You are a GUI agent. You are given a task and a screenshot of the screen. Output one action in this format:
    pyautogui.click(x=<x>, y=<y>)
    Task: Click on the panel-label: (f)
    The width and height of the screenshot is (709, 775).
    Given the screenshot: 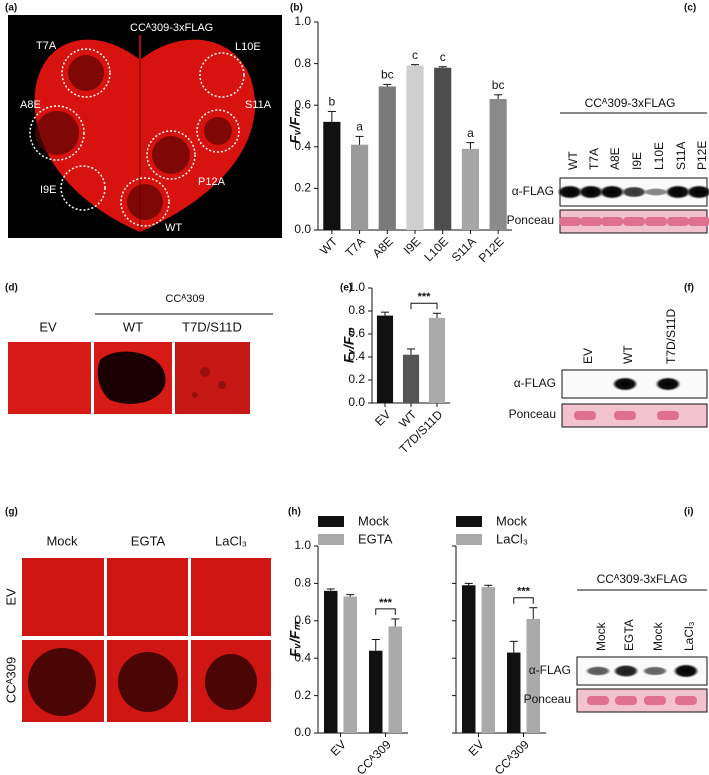 What is the action you would take?
    pyautogui.click(x=689, y=288)
    